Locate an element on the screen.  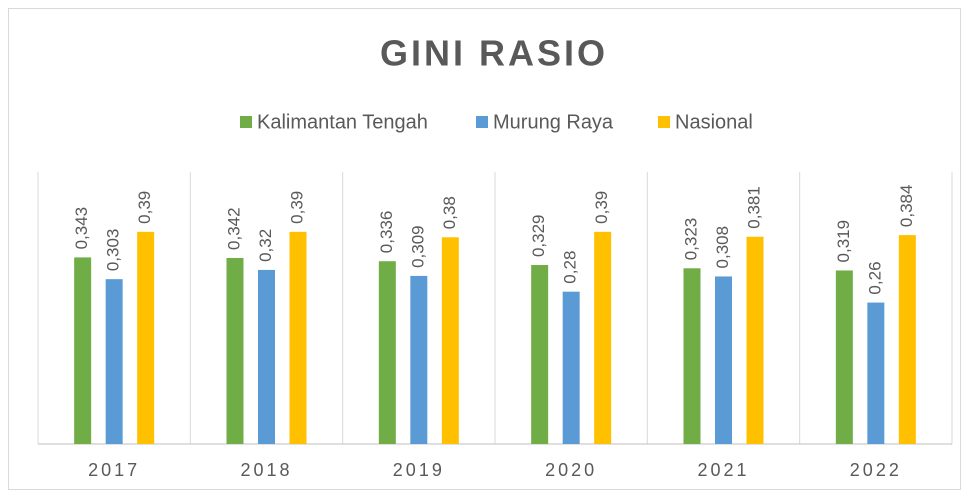
x-tick-label: 2017 is located at coordinates (114, 470).